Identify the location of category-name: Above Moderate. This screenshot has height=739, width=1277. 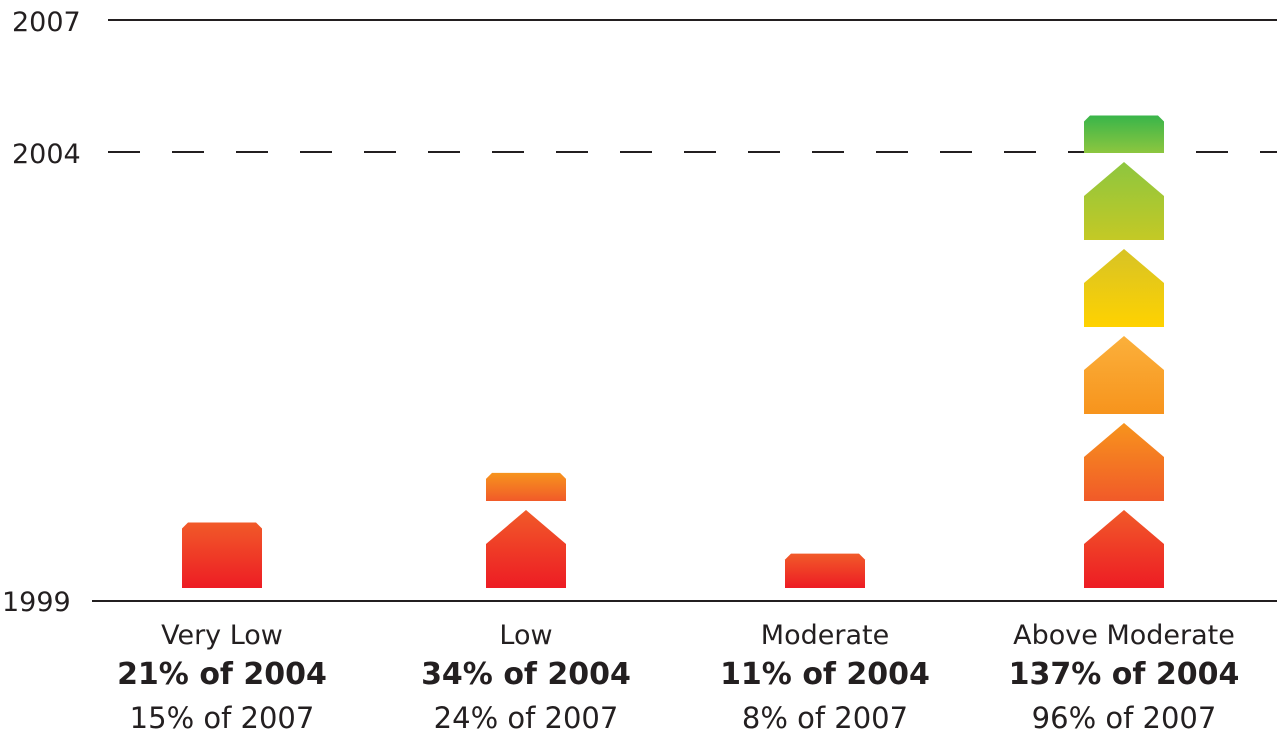
(1124, 635).